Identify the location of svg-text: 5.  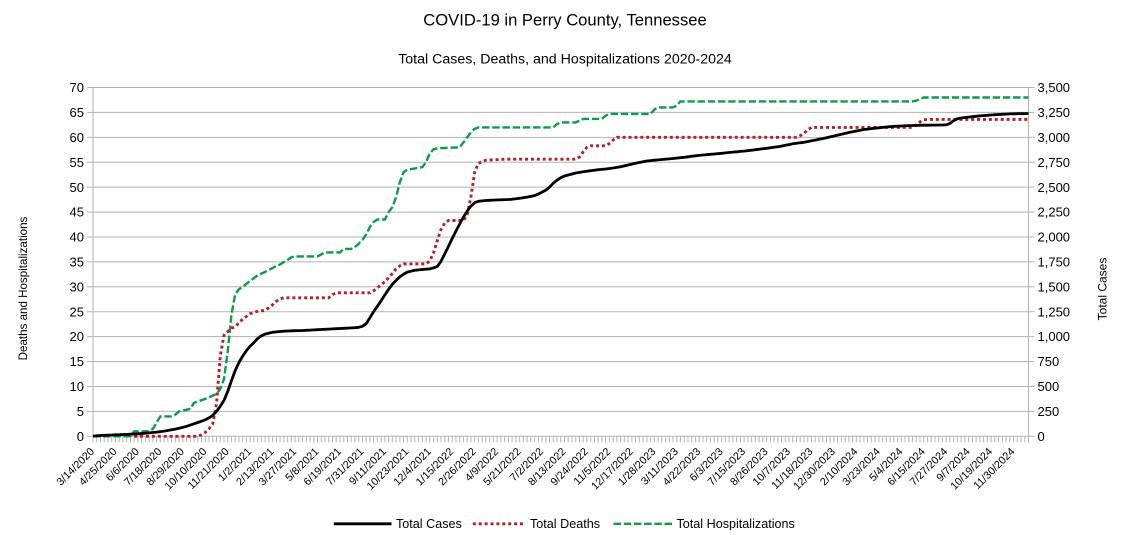
(80, 411).